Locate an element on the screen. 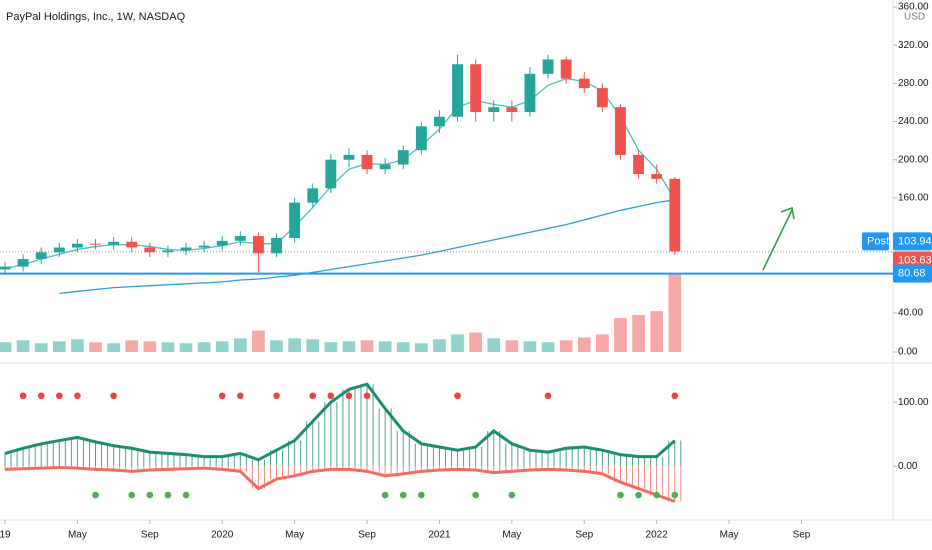 Image resolution: width=932 pixels, height=550 pixels. y-tick-label: 0.00 is located at coordinates (908, 352).